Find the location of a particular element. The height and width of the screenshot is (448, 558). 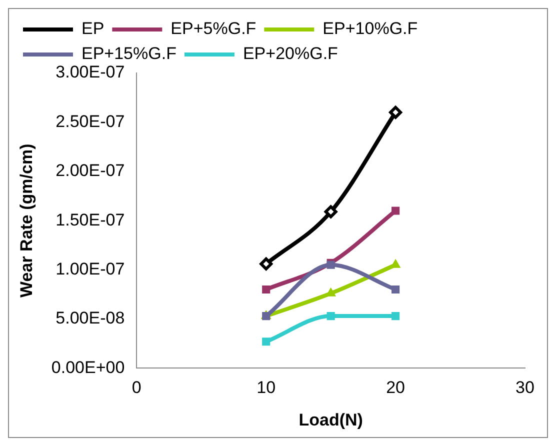

x-axis-title: Load(N) is located at coordinates (330, 420).